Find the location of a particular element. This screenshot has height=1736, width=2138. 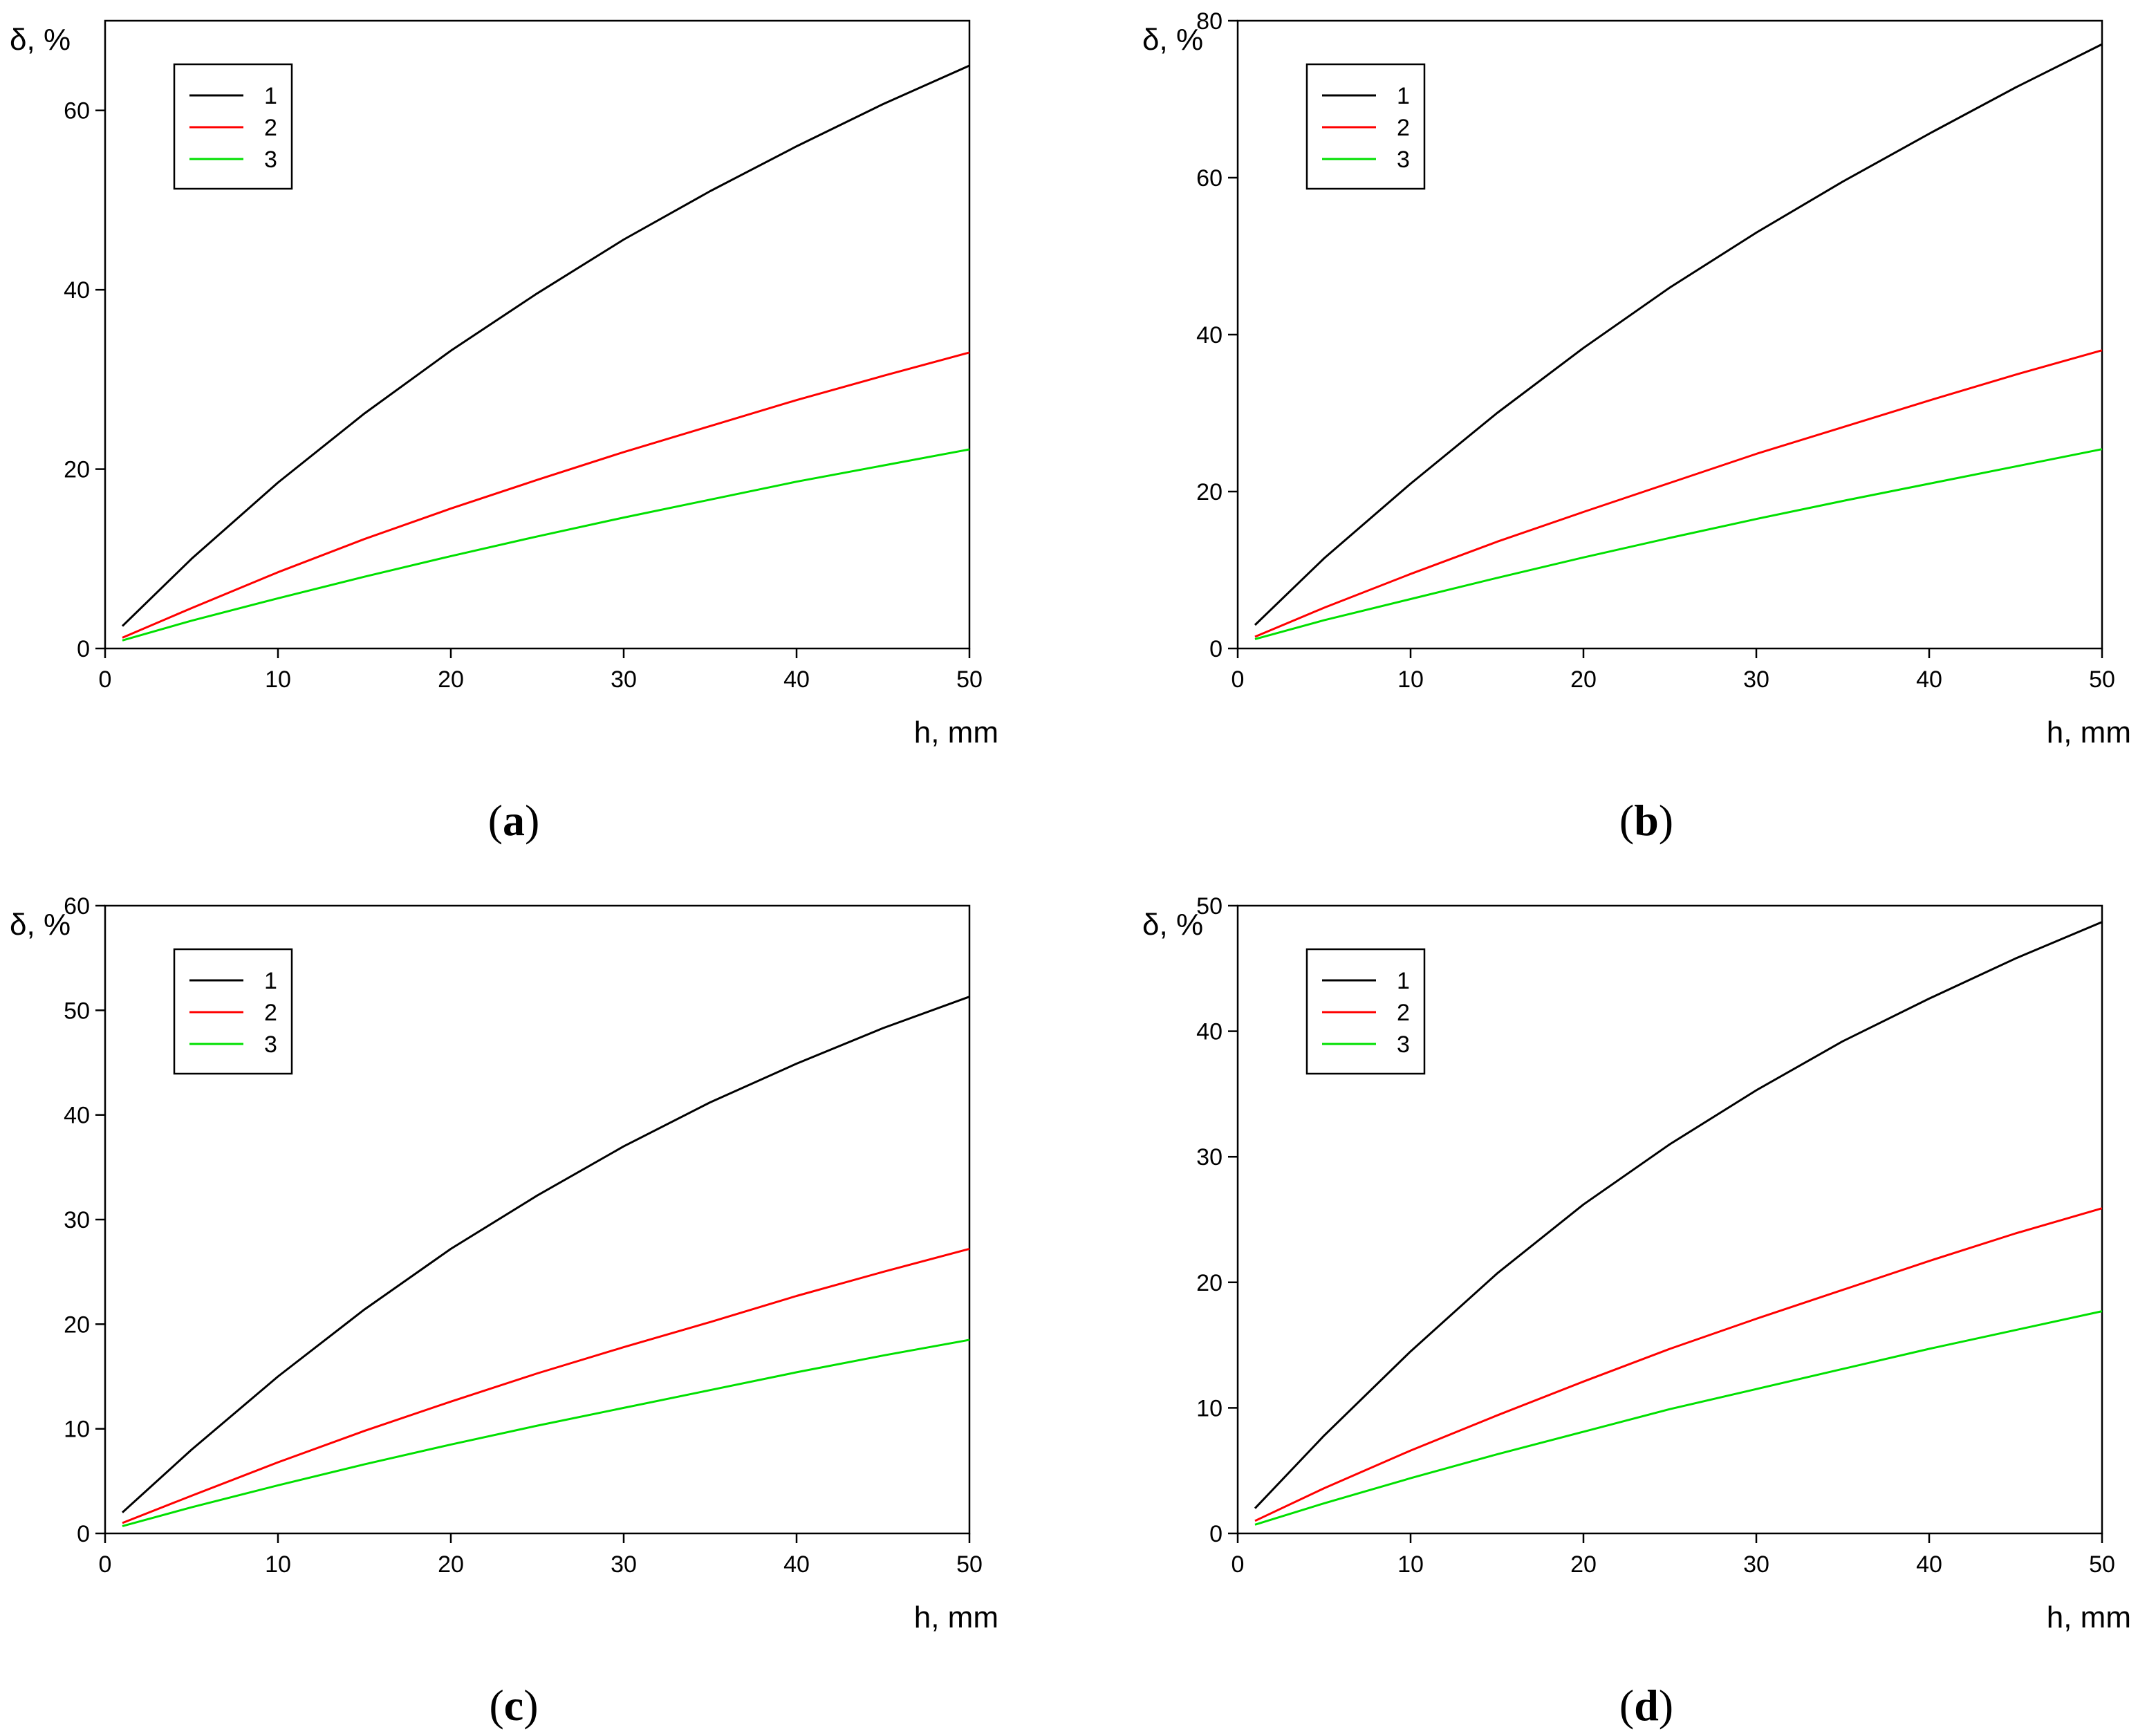

panel-label: (b) is located at coordinates (1646, 820).